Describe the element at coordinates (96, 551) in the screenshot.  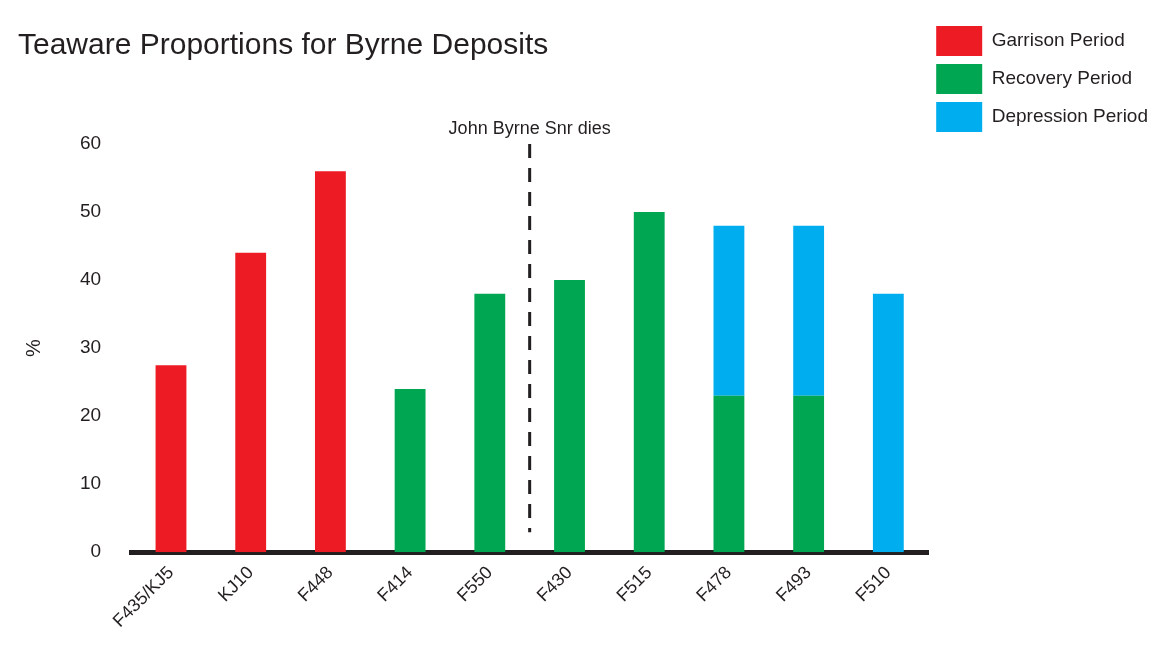
I see `y-tick-label: 0` at that location.